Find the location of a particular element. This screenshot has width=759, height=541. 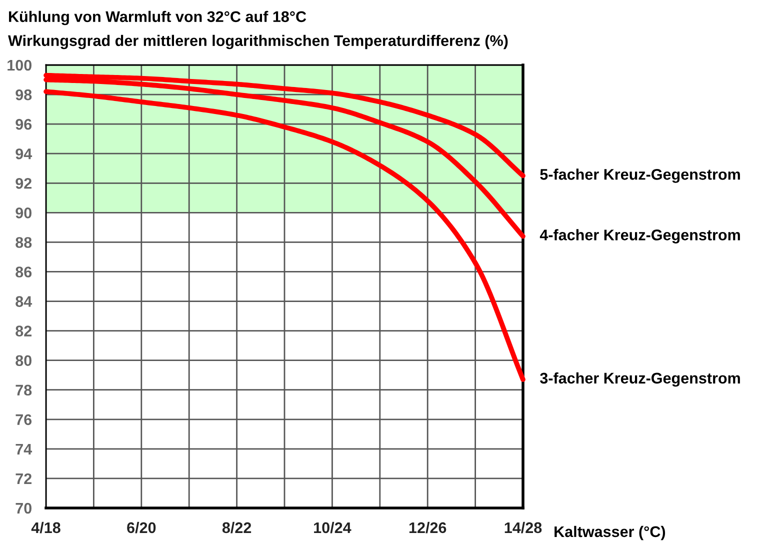

y-tick-label: 72 is located at coordinates (24, 478).